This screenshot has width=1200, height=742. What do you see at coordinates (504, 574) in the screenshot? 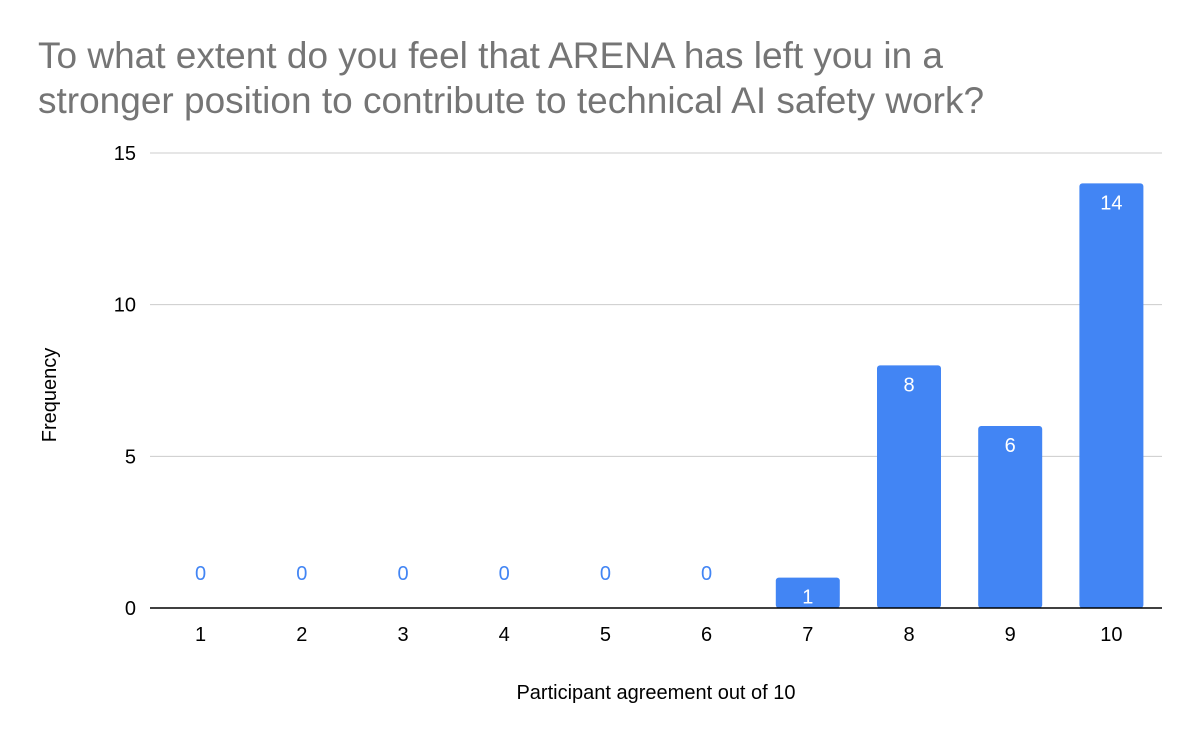
I see `data-label-4: 0` at bounding box center [504, 574].